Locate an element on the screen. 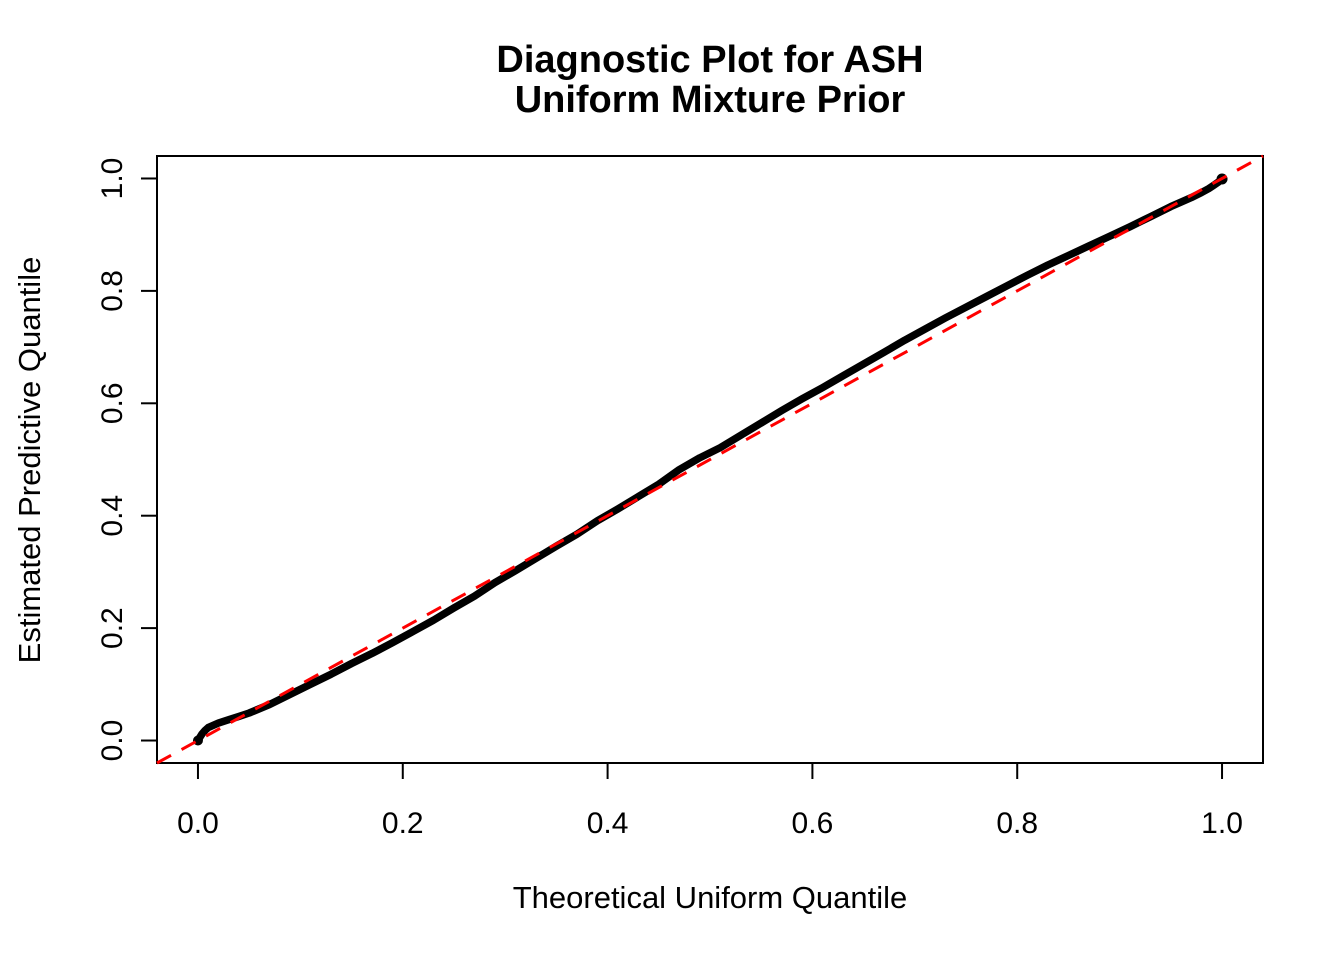 This screenshot has width=1344, height=960. chart-title-line-2: Uniform Mixture Prior is located at coordinates (710, 100).